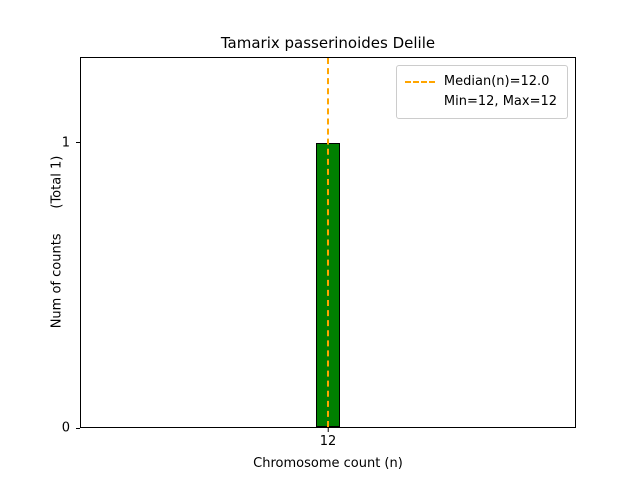 This screenshot has width=640, height=480. I want to click on legend-row-minmax: Min=12, Max=12, so click(481, 102).